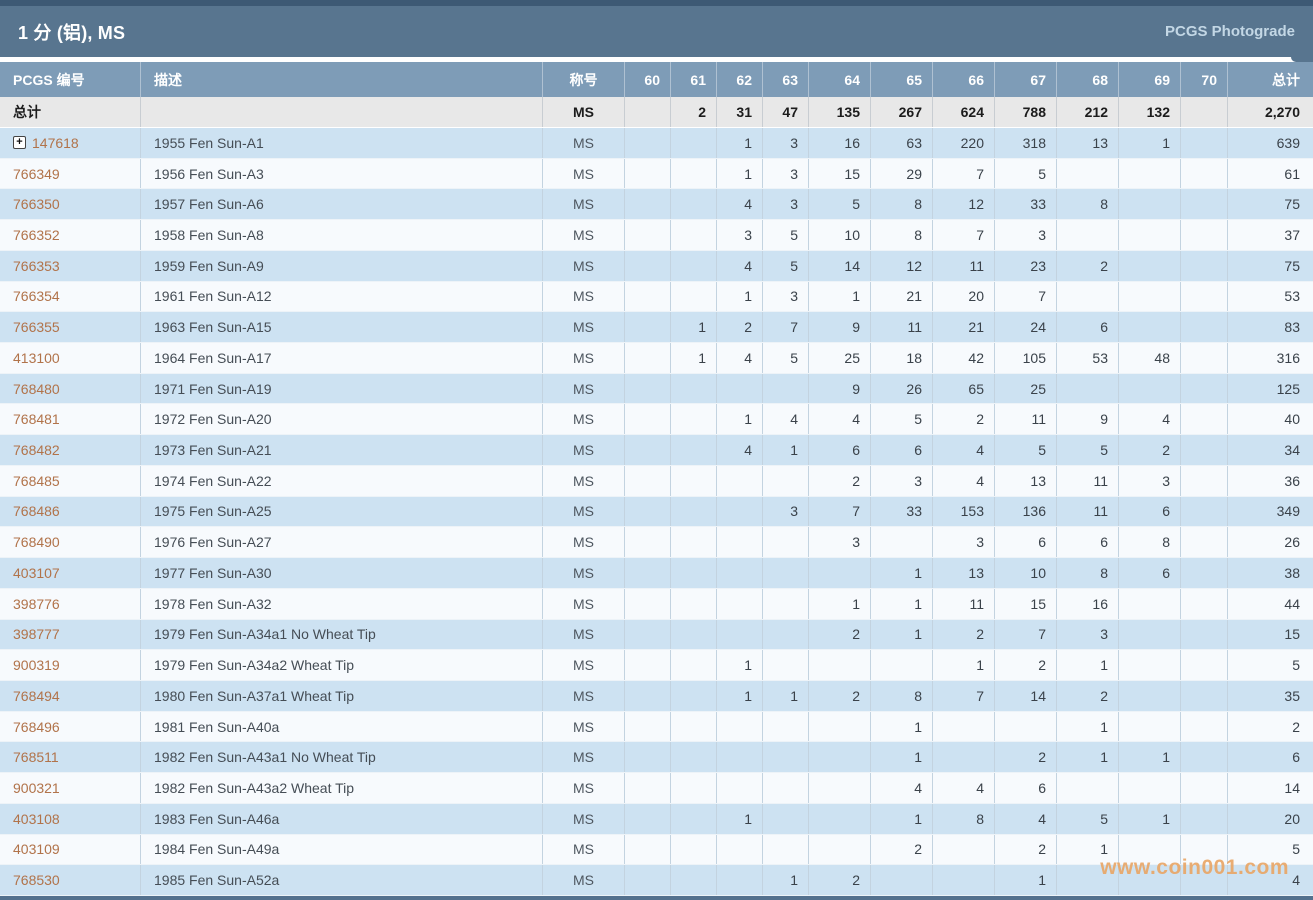  Describe the element at coordinates (656, 28) in the screenshot. I see `title-bar: 1 分 (铝), MS PCGS Photograde` at that location.